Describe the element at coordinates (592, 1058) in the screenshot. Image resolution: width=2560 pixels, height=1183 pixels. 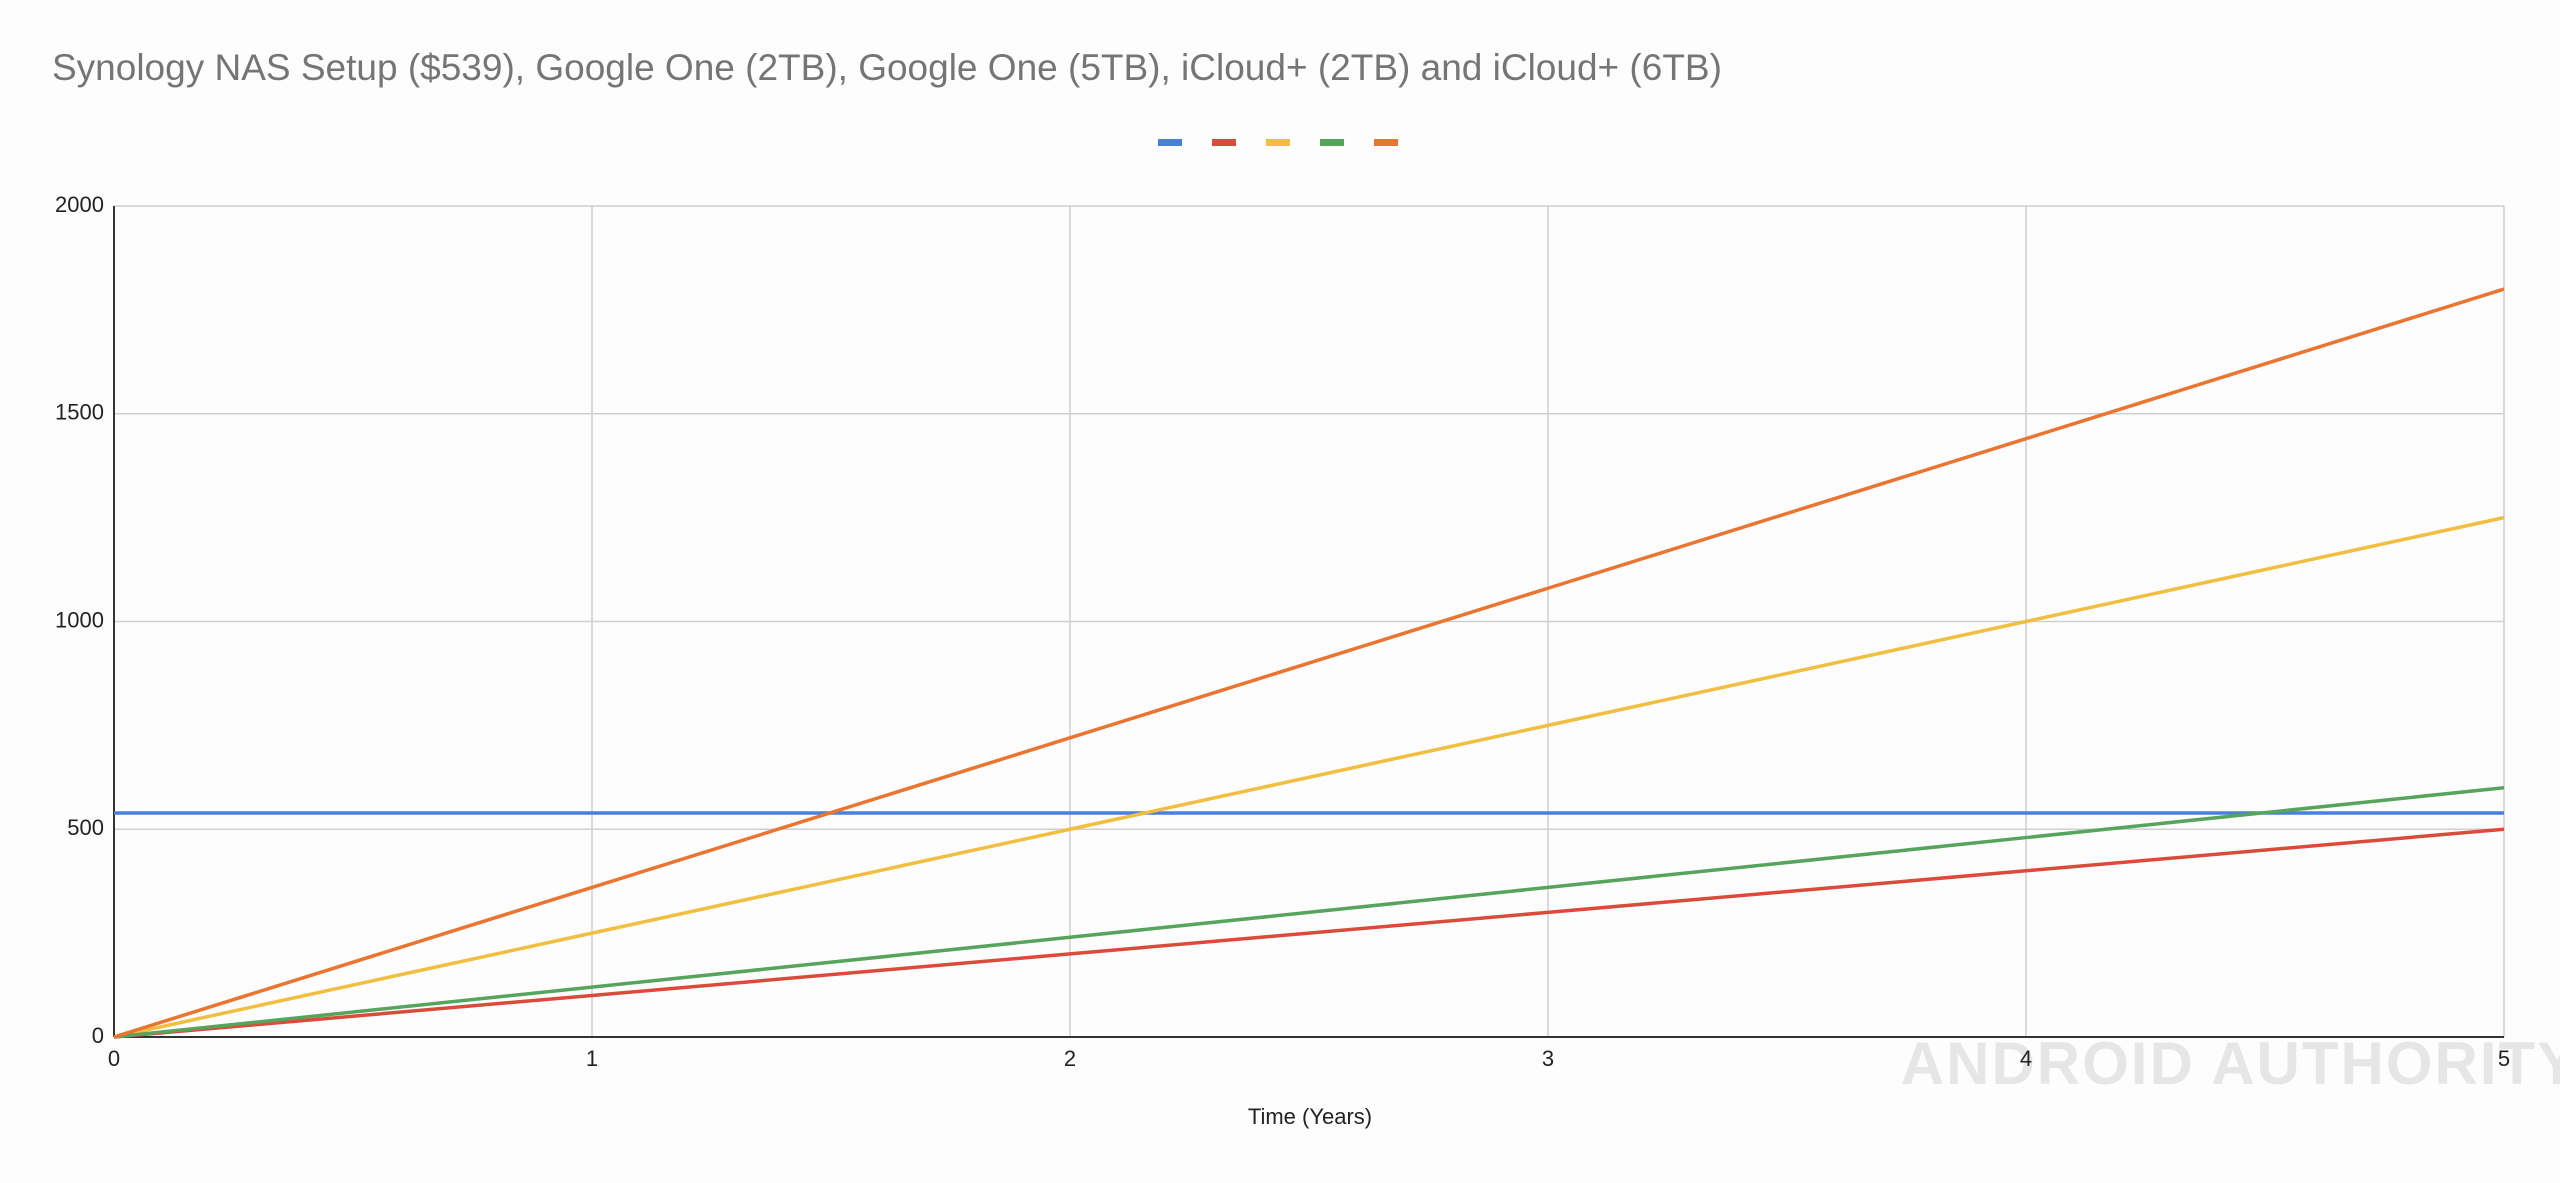
I see `x-tick-label: 1` at that location.